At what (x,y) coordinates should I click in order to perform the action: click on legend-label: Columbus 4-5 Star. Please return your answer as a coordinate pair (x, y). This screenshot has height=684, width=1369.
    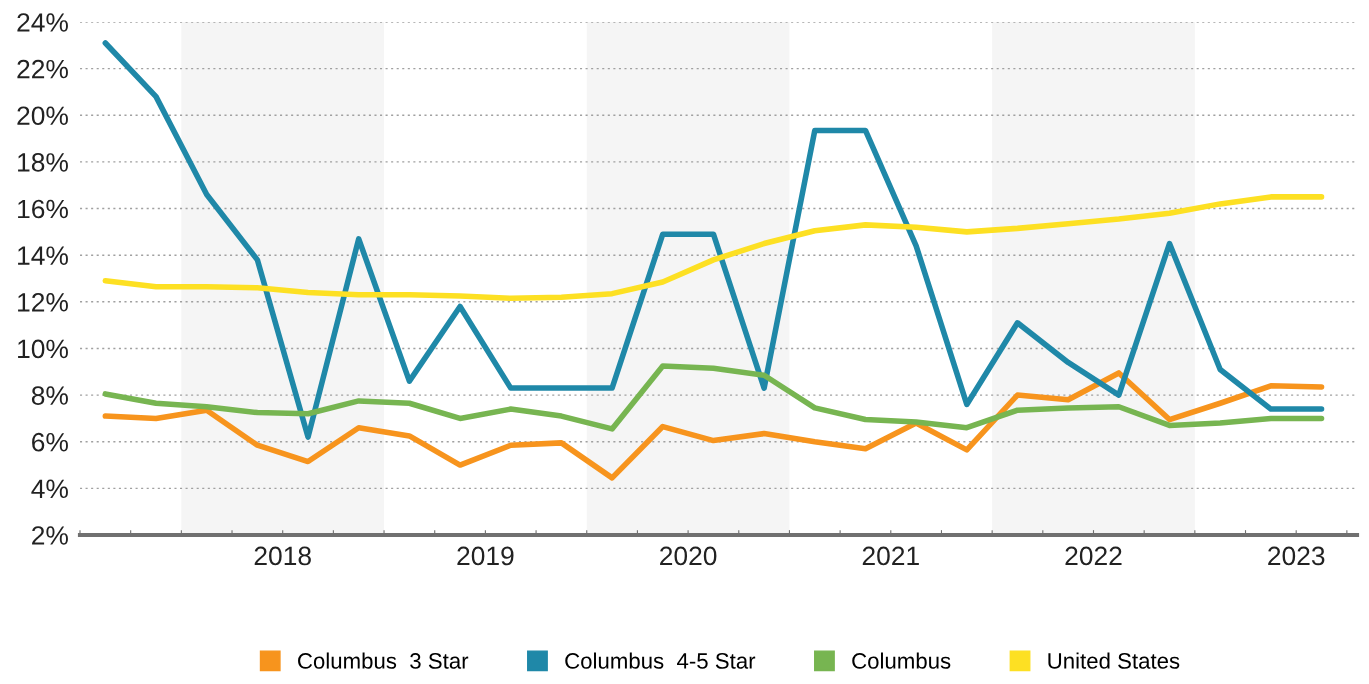
    Looking at the image, I should click on (660, 660).